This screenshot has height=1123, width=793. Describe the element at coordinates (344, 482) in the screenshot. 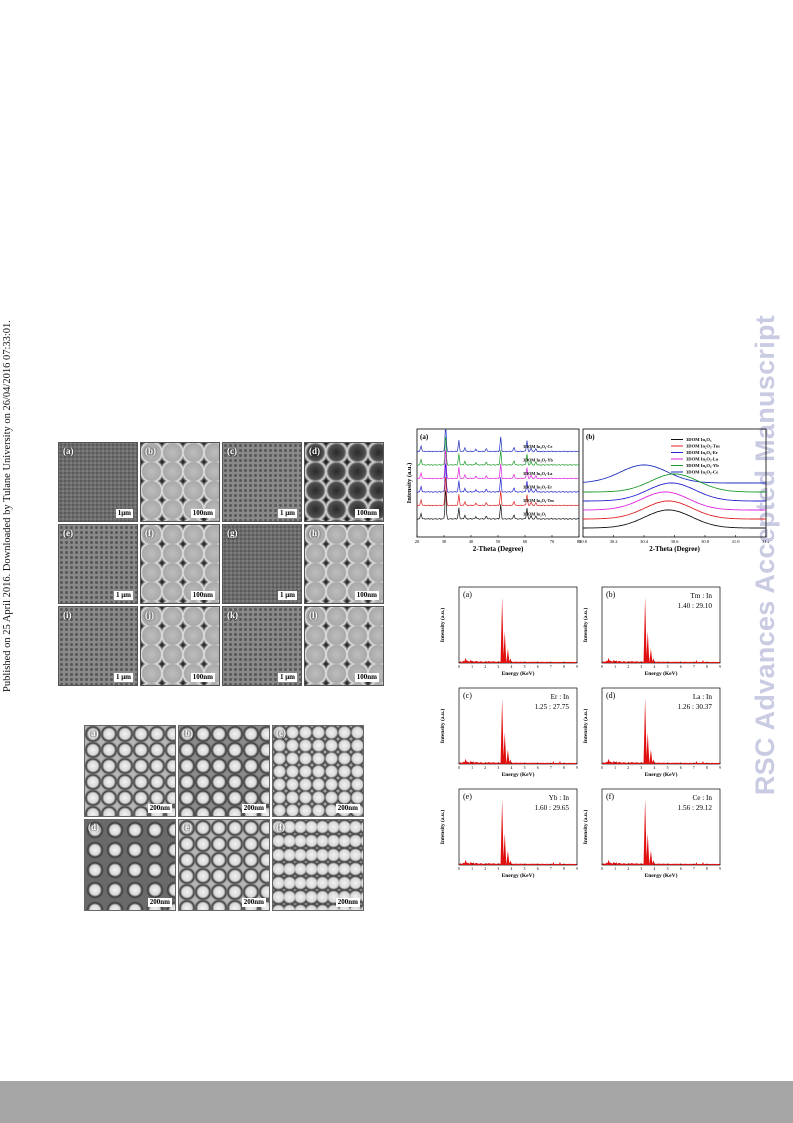

I see `sem-image: (d) 100nm` at that location.